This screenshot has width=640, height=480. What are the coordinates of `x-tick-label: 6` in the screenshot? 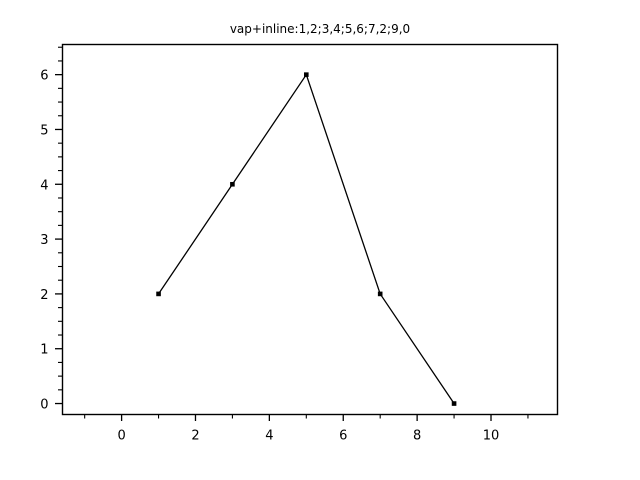 It's located at (343, 436).